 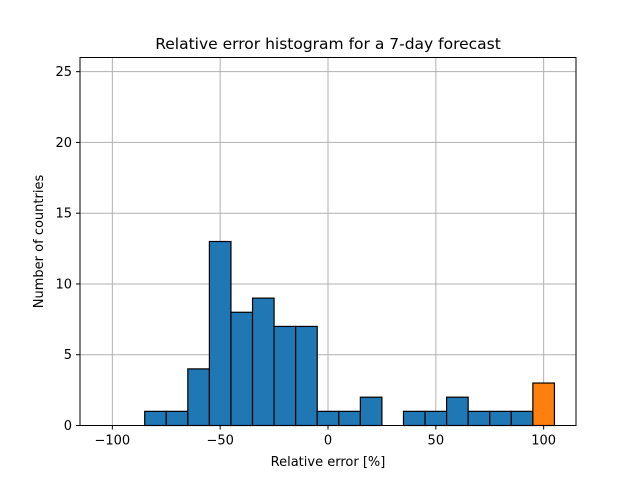 I want to click on x-tick-label: 50, so click(x=436, y=441).